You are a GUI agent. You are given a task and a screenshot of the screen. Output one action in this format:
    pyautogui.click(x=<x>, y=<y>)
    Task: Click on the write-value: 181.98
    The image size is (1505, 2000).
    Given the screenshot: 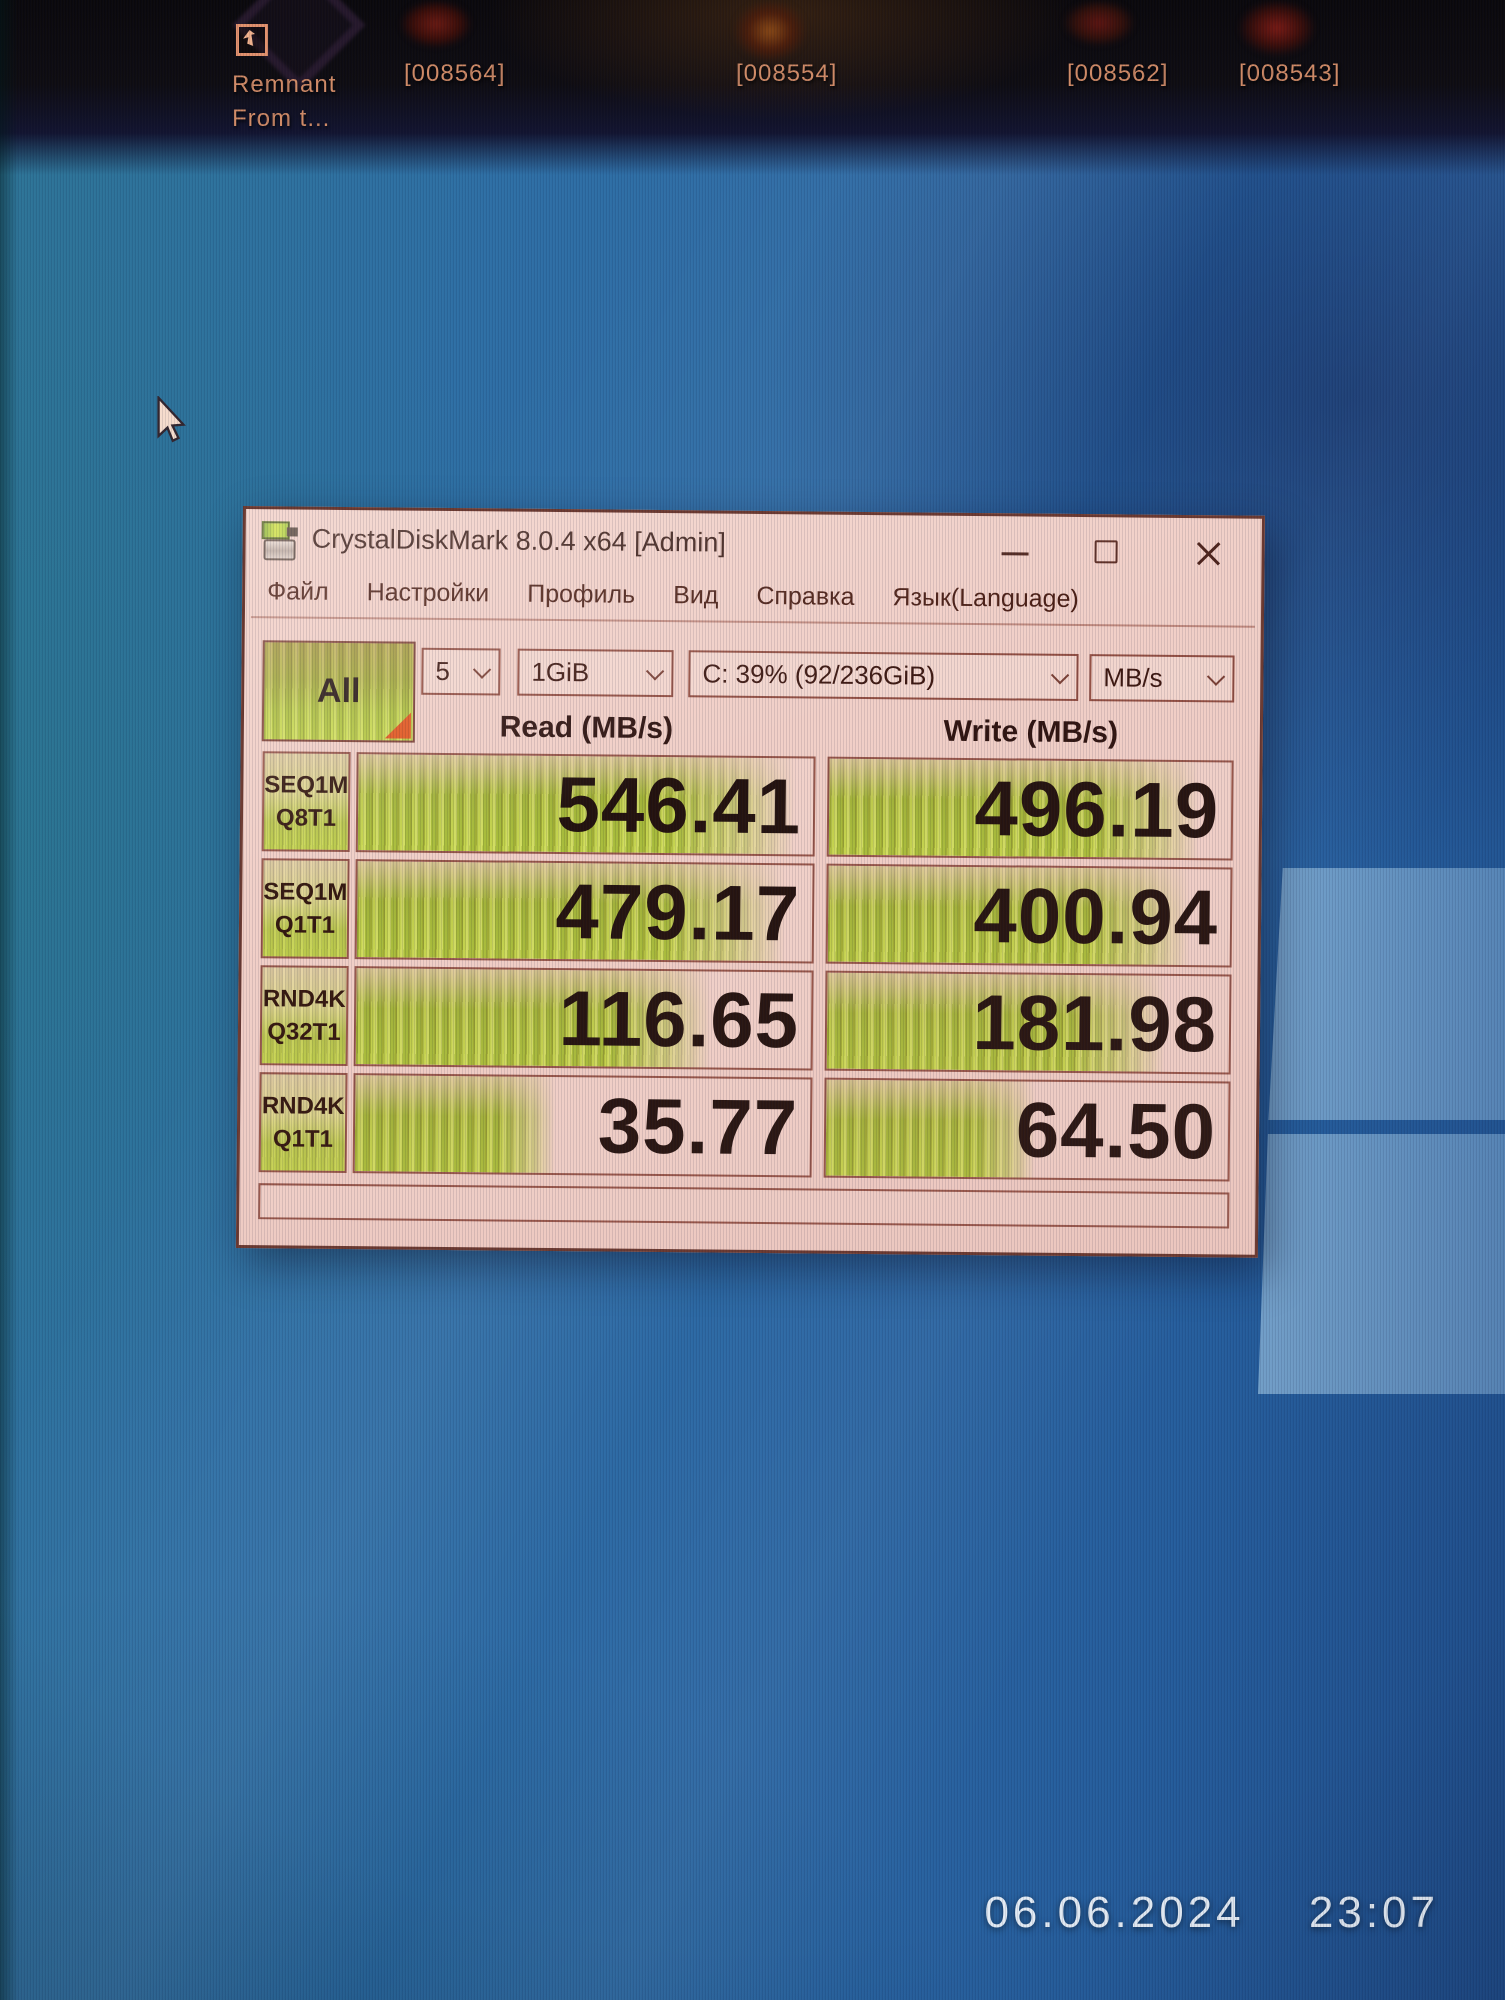 What is the action you would take?
    pyautogui.click(x=1095, y=1022)
    